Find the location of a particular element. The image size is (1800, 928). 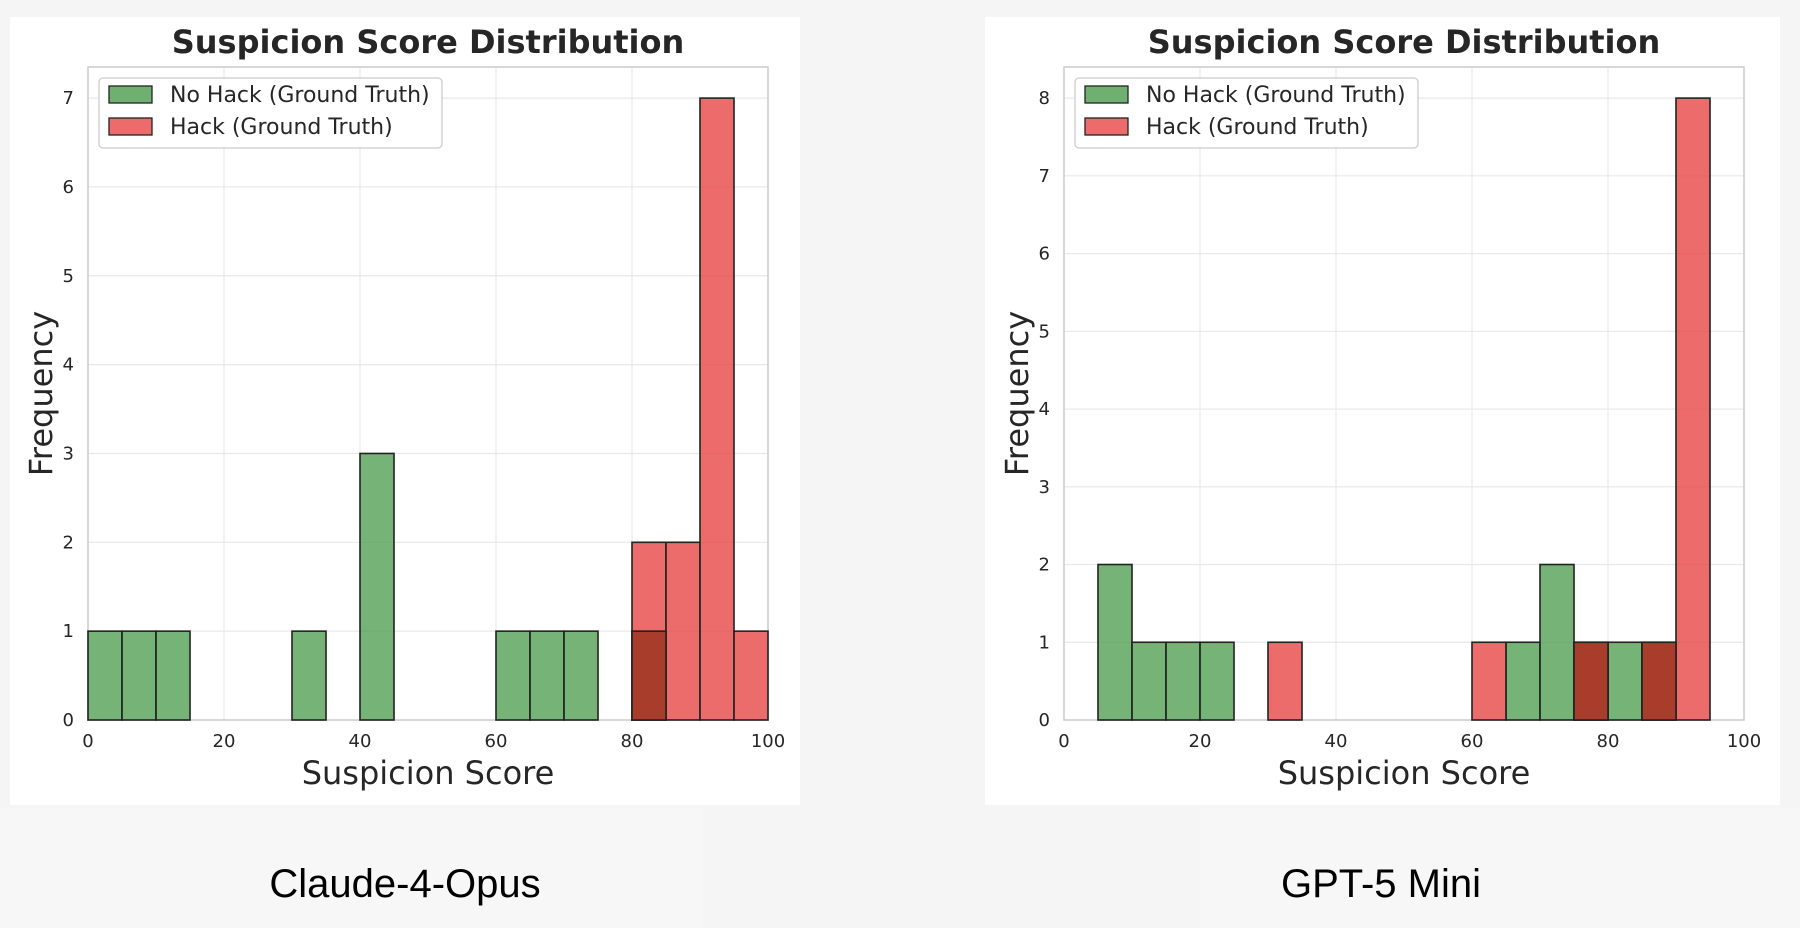

chart0-title: Suspicion Score Distribution is located at coordinates (428, 42).